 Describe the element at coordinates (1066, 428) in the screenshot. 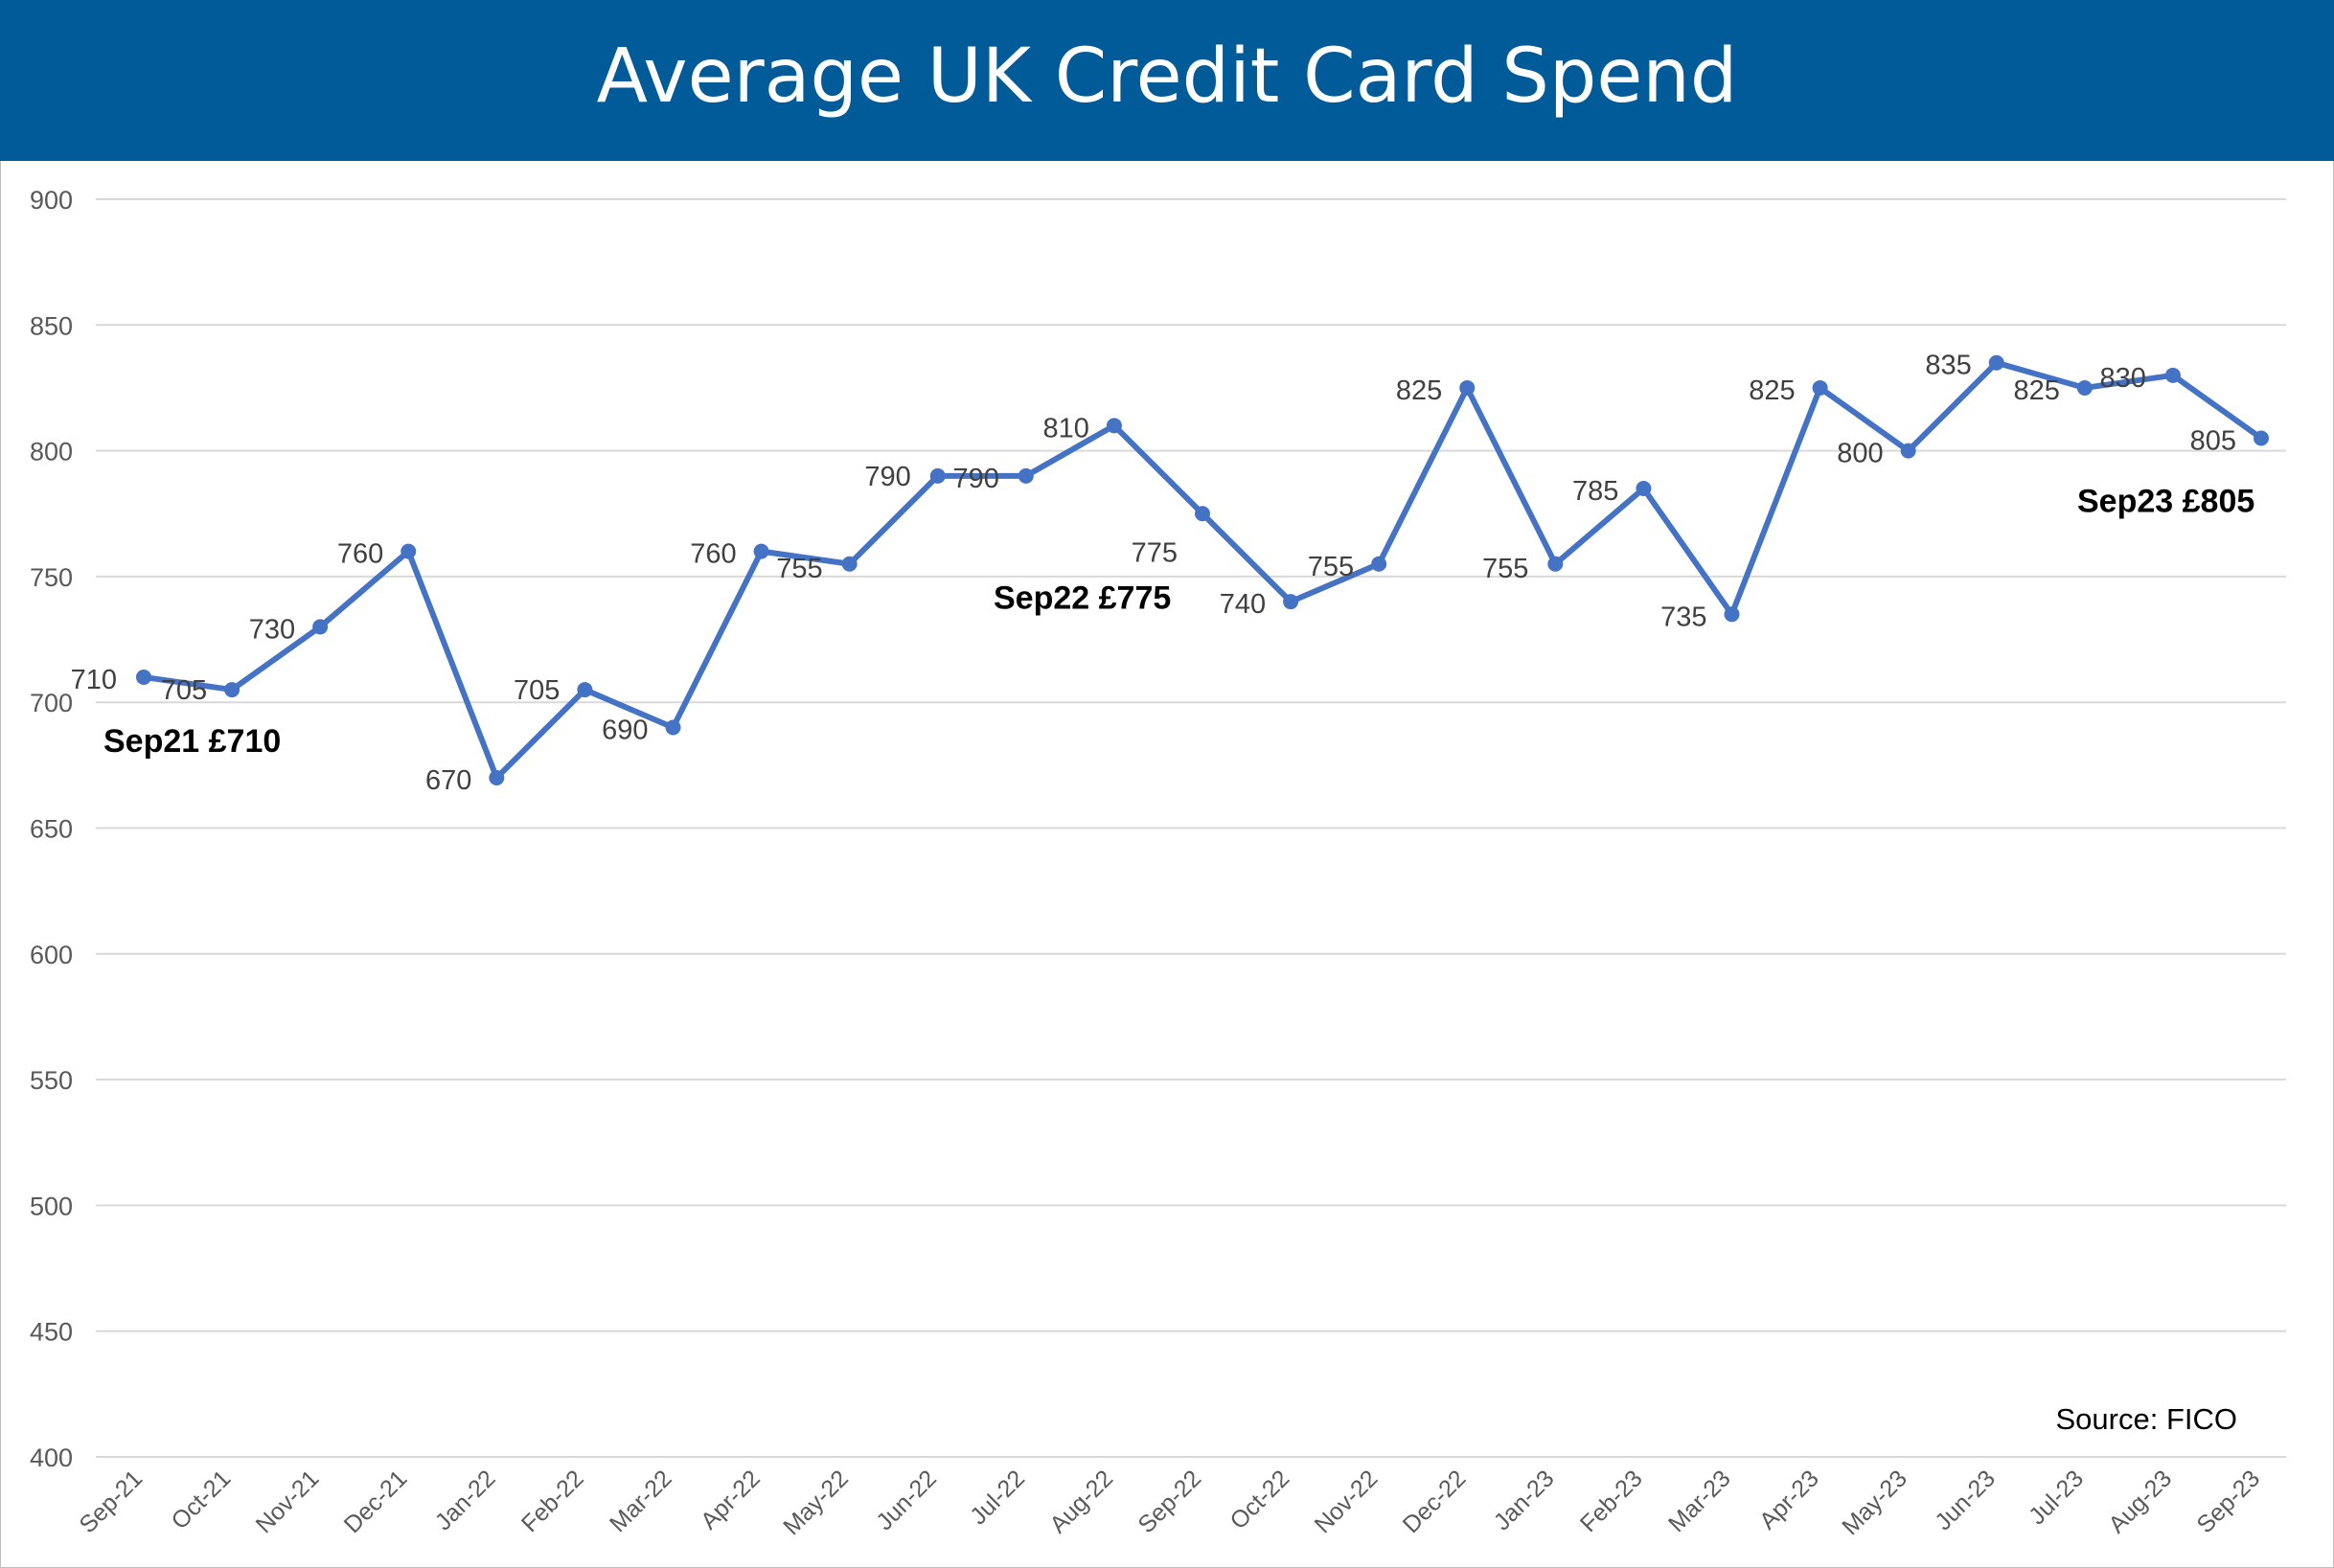

I see `data-label: 810` at that location.